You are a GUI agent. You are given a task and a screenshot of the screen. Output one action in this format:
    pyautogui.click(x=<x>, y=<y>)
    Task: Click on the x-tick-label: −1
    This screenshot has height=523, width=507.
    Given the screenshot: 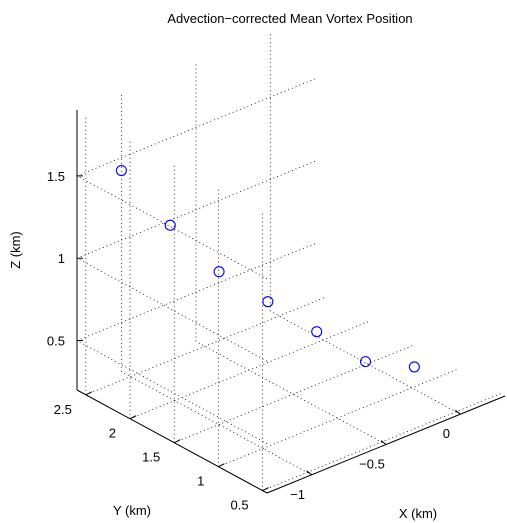 What is the action you would take?
    pyautogui.click(x=297, y=494)
    